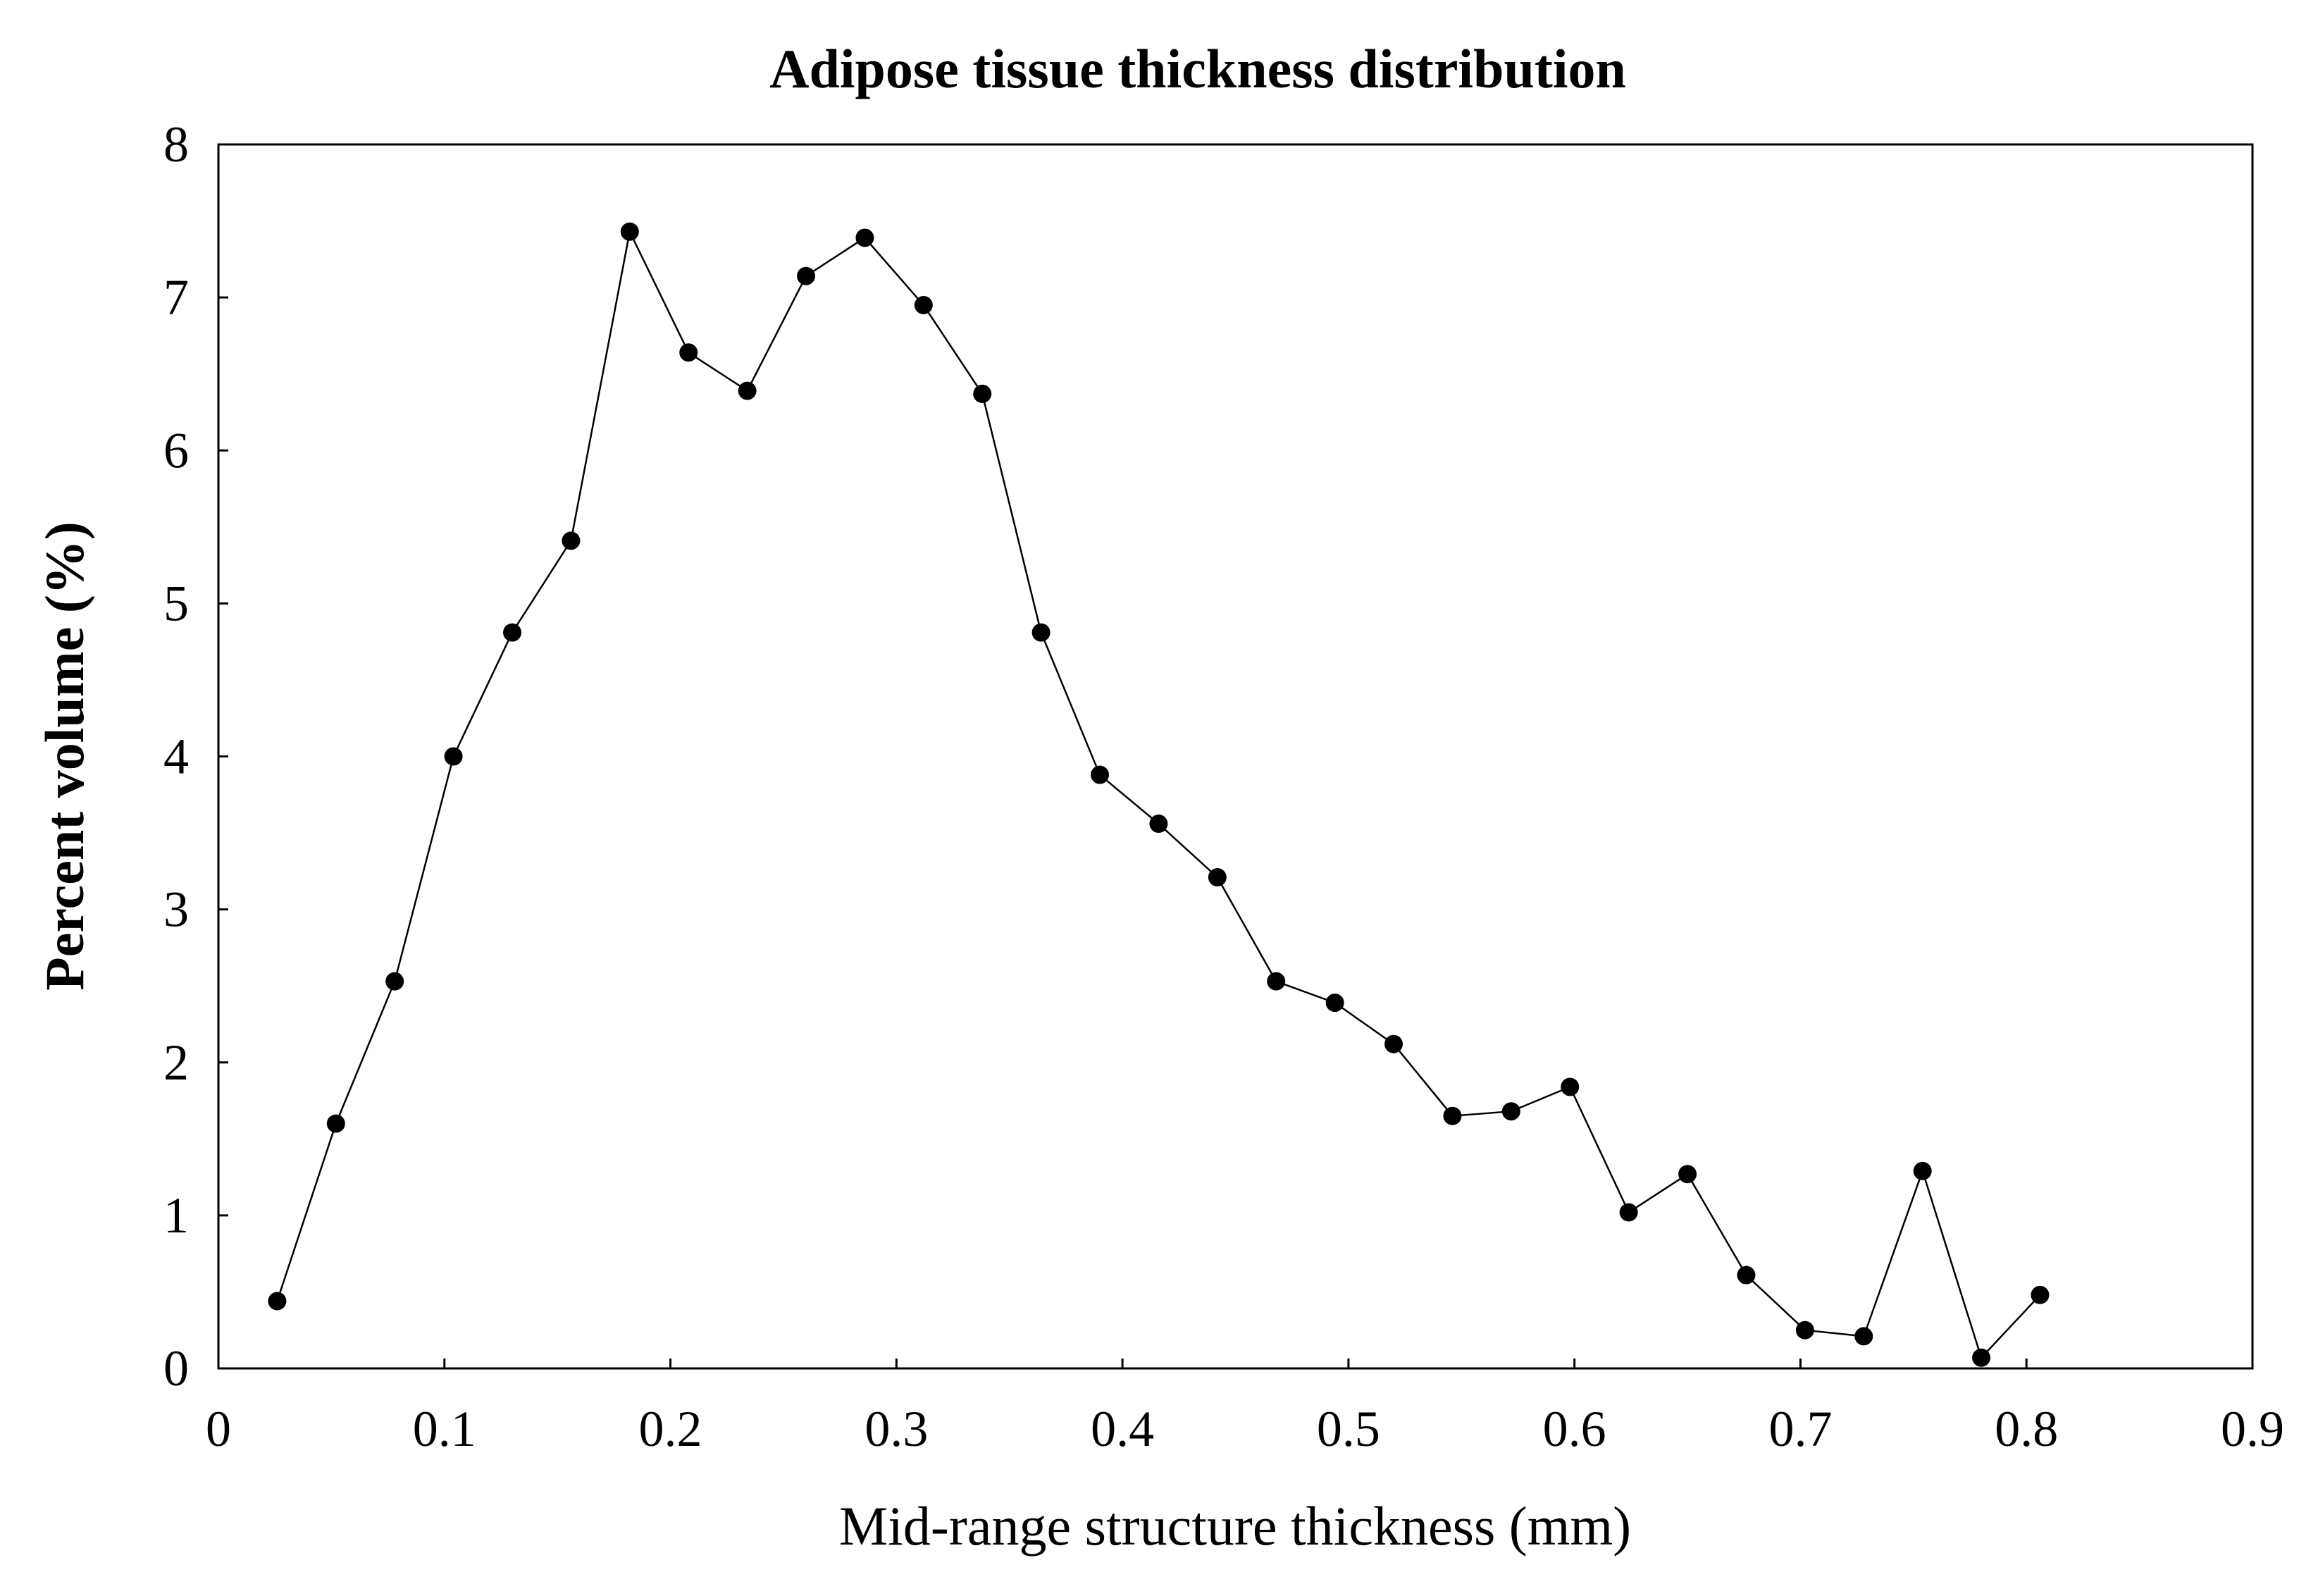 This screenshot has width=2318, height=1596. Describe the element at coordinates (176, 1215) in the screenshot. I see `y-tick-label: 1` at that location.